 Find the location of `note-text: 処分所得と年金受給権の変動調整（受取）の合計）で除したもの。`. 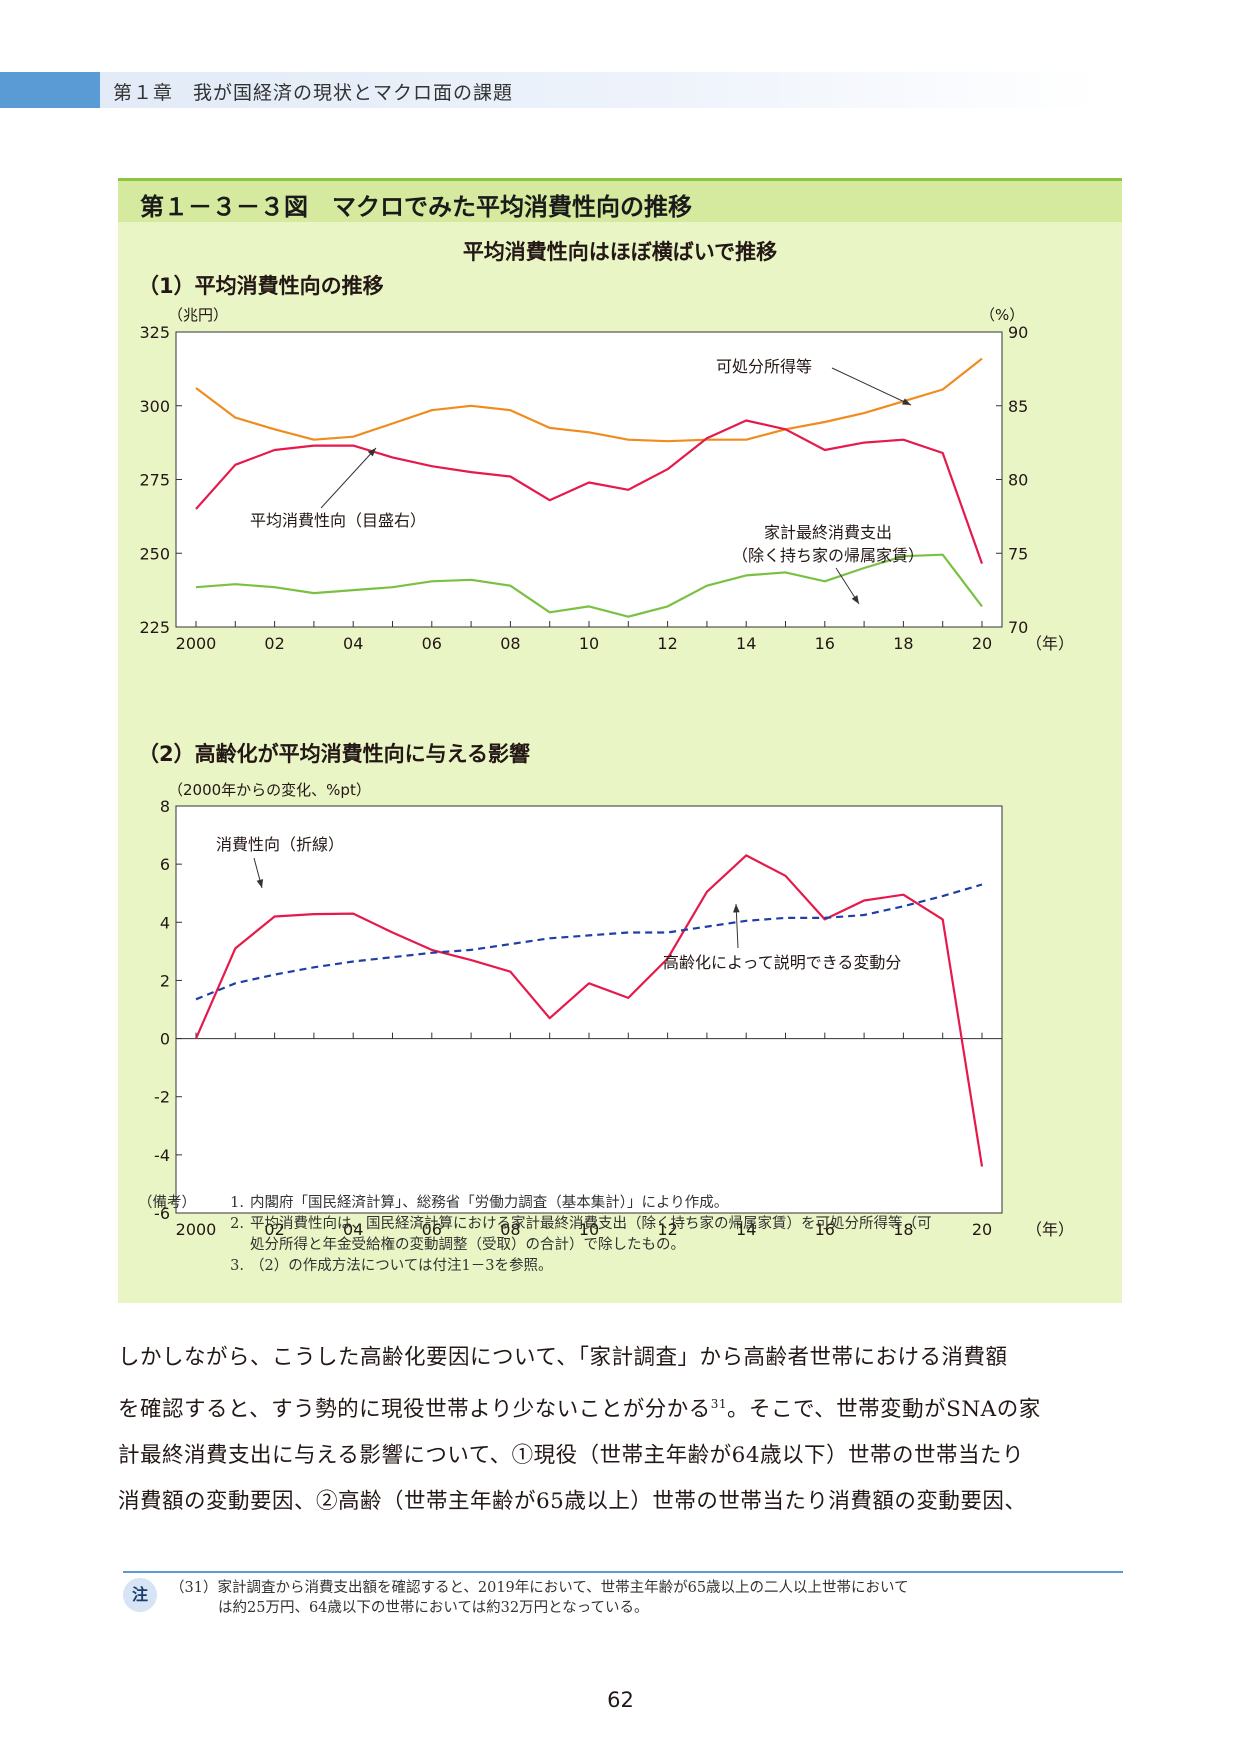

note-text: 処分所得と年金受給権の変動調整（受取）の合計）で除したもの。 is located at coordinates (467, 1245).